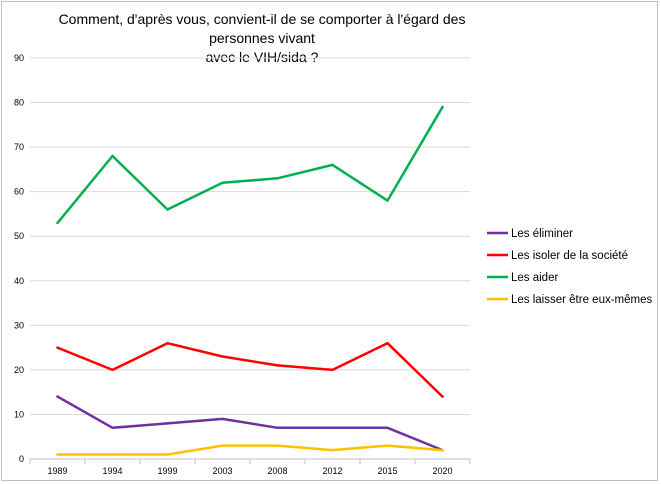 The height and width of the screenshot is (484, 661). What do you see at coordinates (19, 281) in the screenshot?
I see `y-tick-label-40: 40` at bounding box center [19, 281].